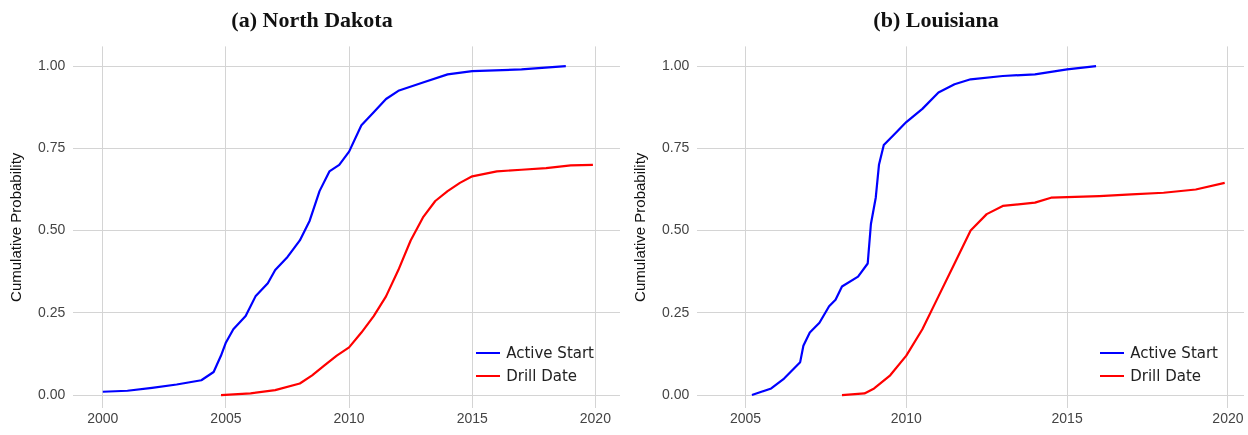 This screenshot has height=435, width=1248. Describe the element at coordinates (103, 418) in the screenshot. I see `x-tick-label: 2000` at that location.